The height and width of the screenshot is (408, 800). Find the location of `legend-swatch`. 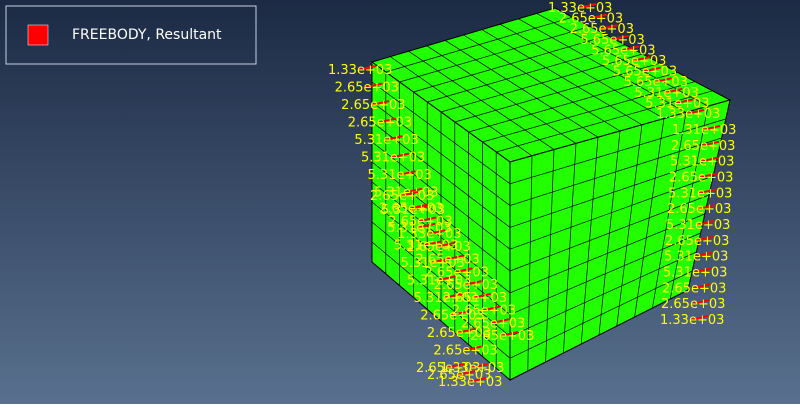

legend-swatch is located at coordinates (38, 35).